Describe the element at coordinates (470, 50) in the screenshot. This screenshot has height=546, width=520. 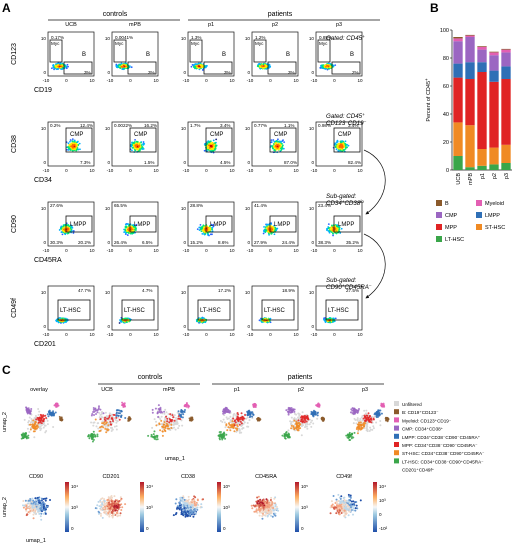
I see `bar-CMP-mPB` at that location.